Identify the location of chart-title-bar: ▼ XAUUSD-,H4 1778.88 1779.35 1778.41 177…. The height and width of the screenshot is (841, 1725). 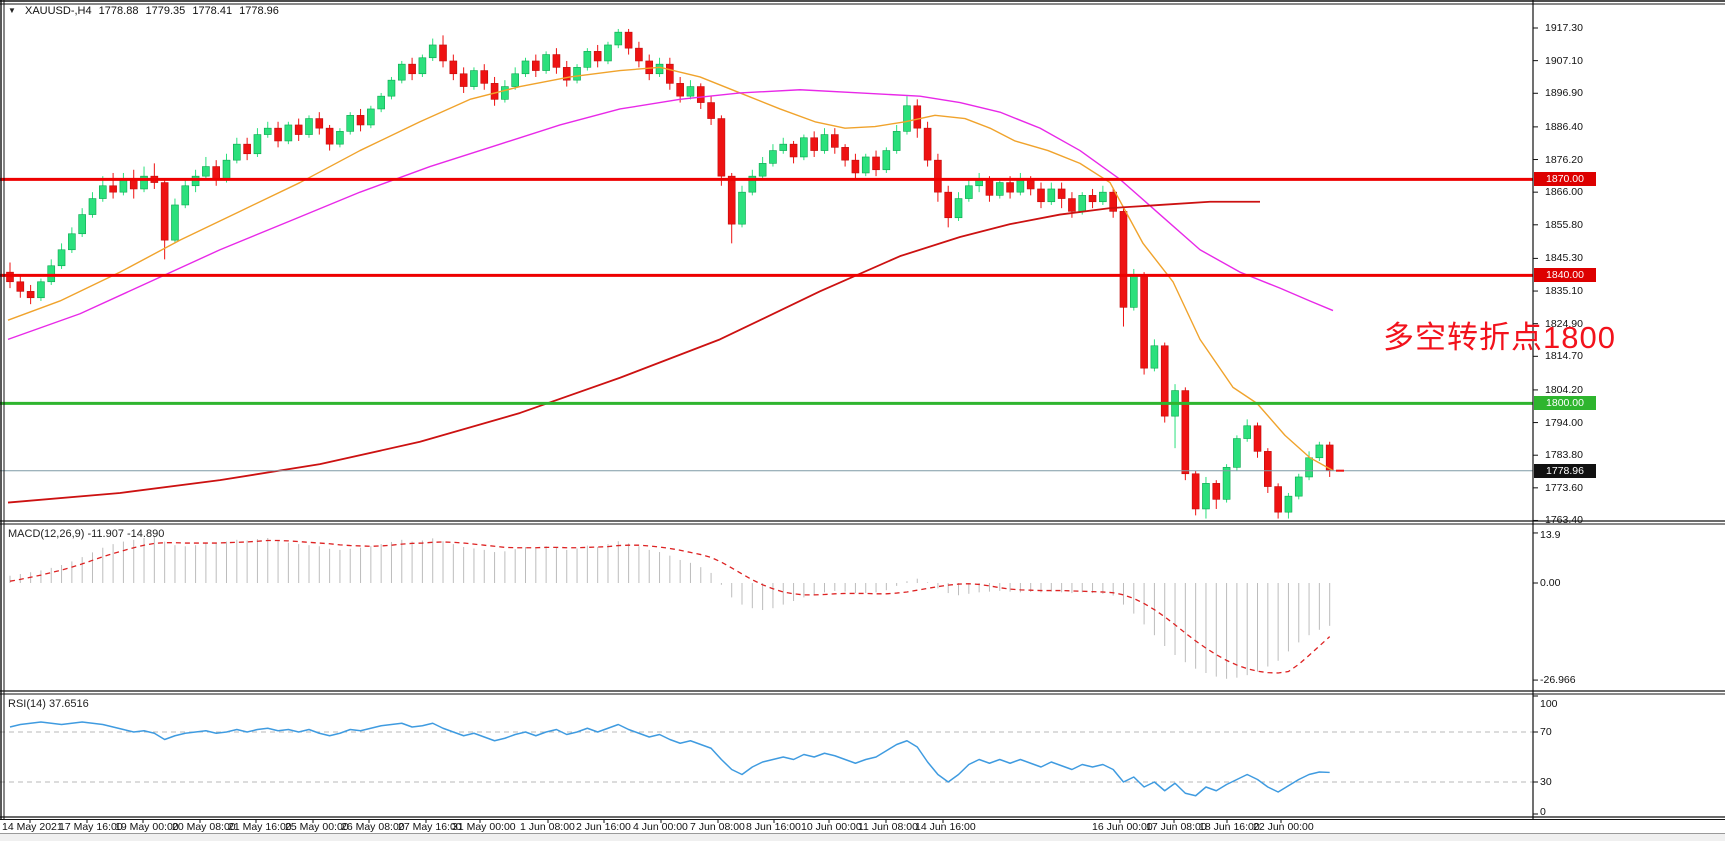
(145, 11).